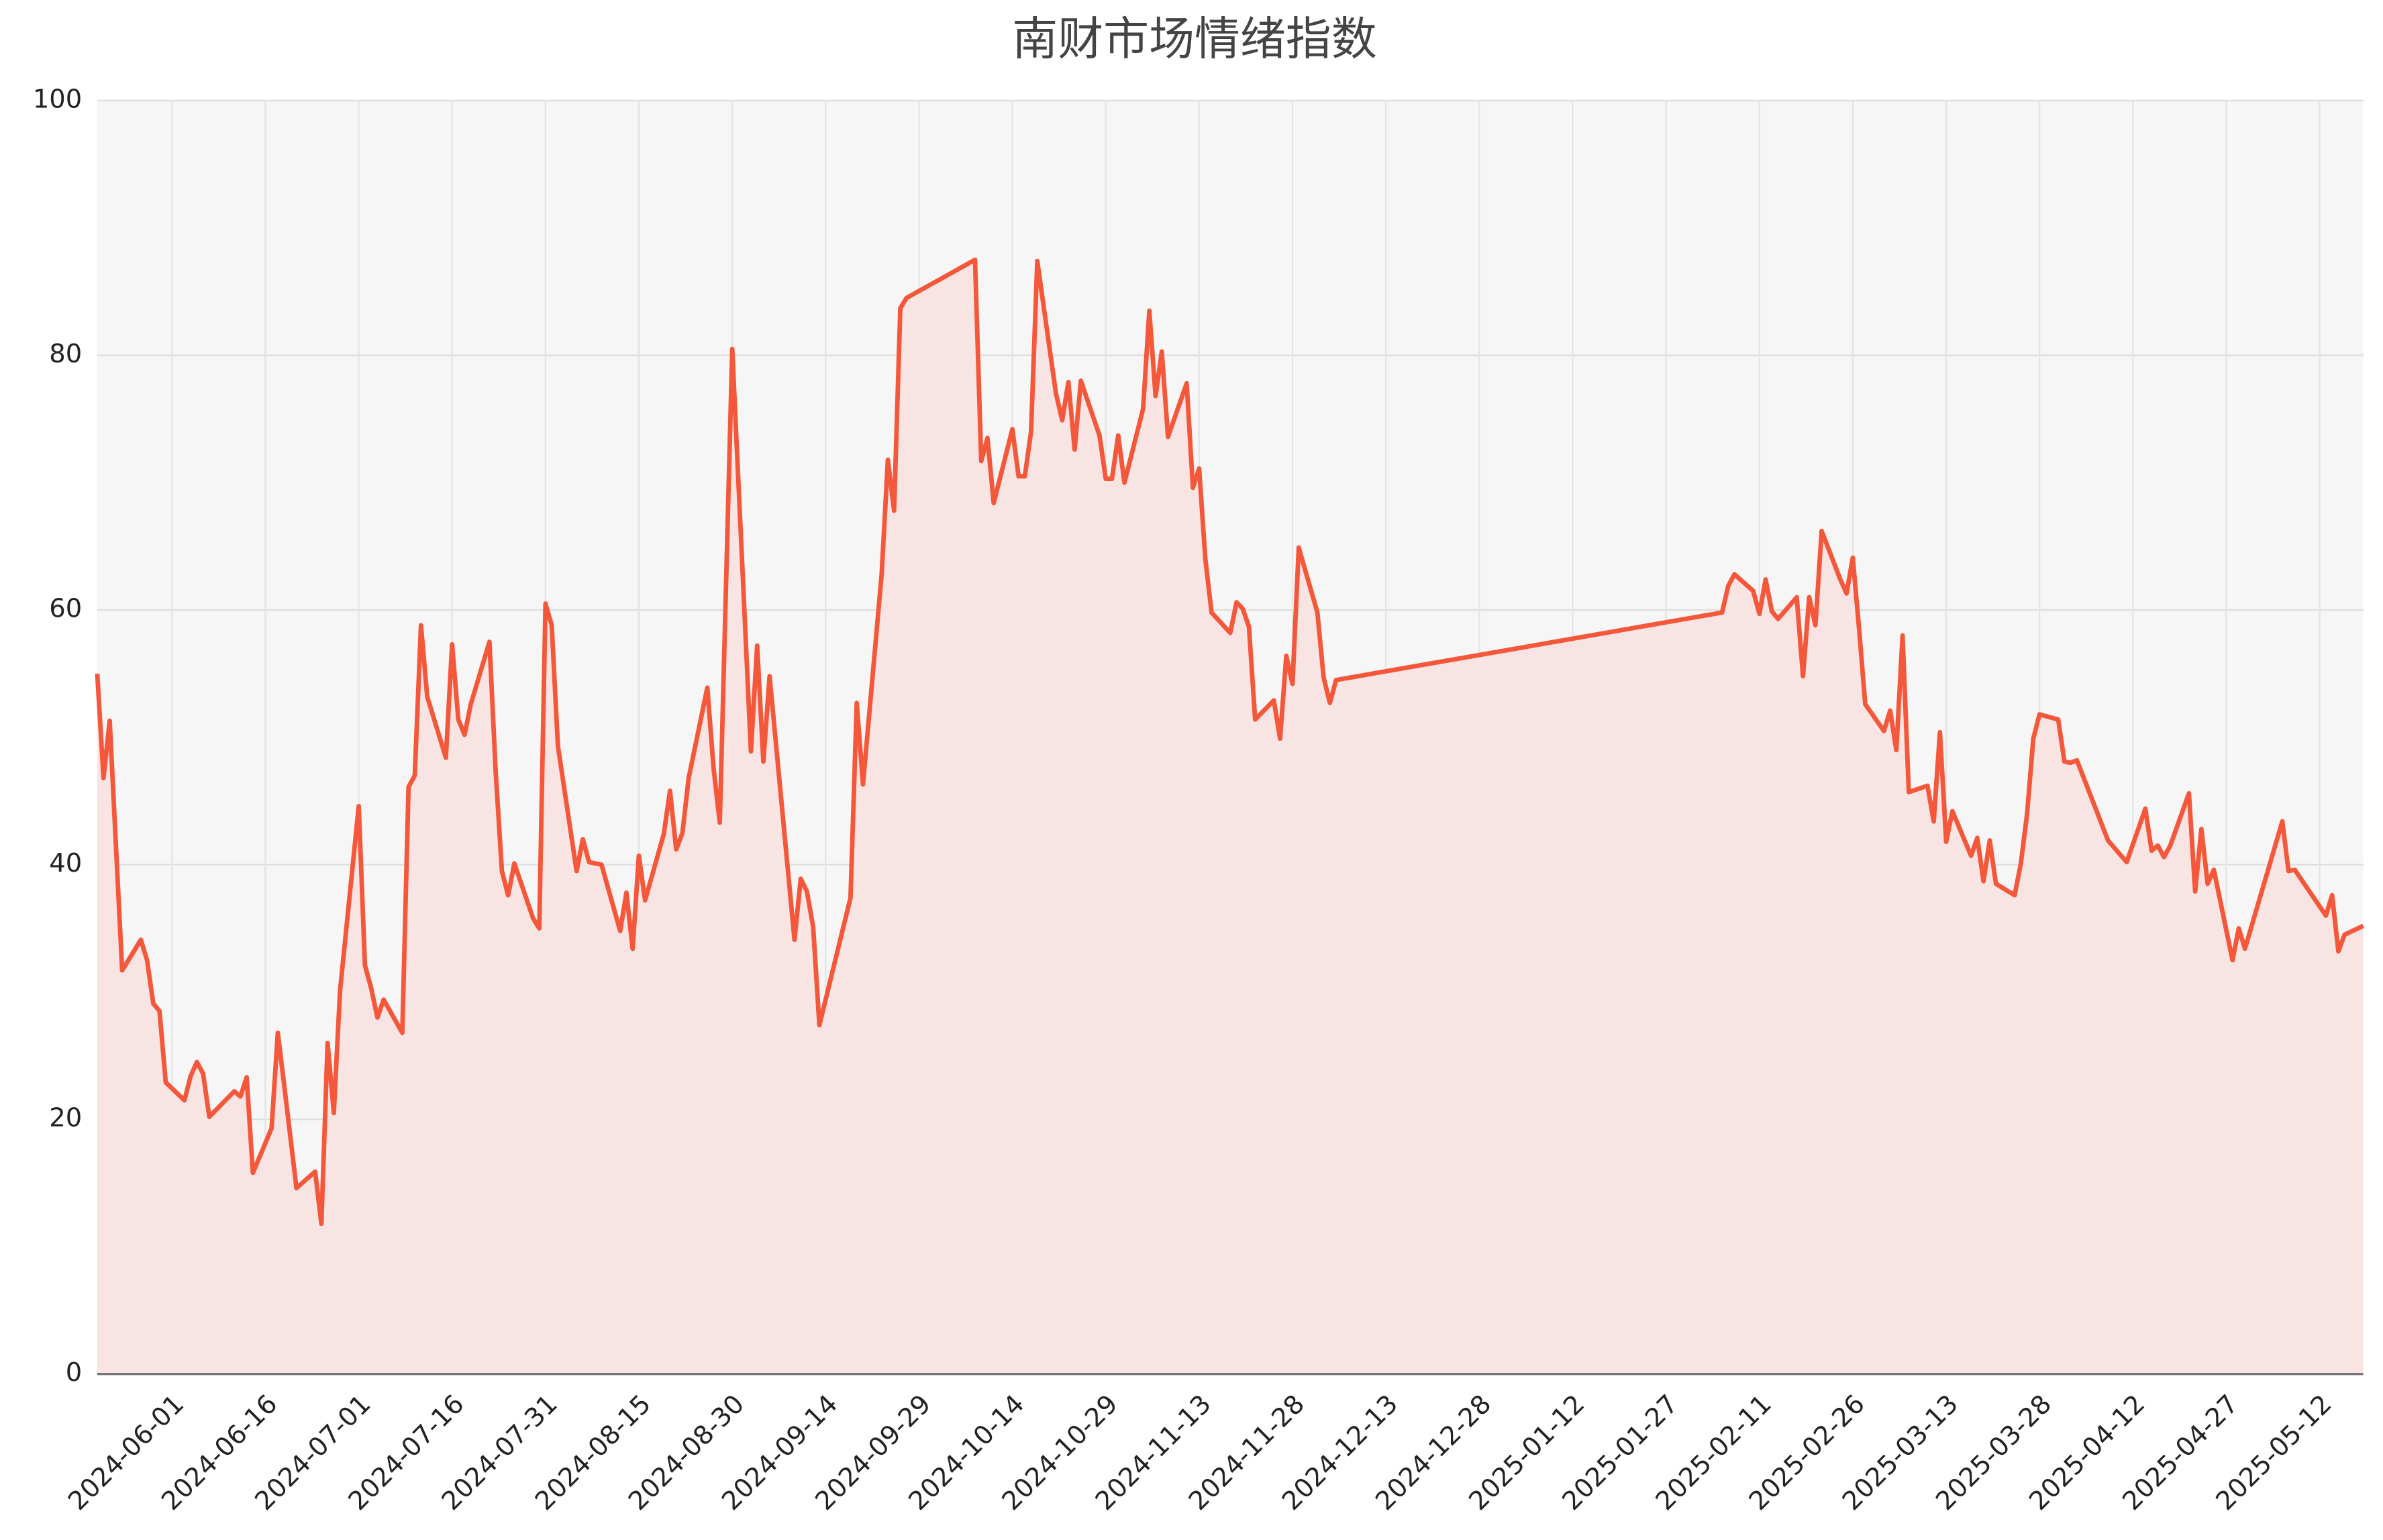 The height and width of the screenshot is (1540, 2383). I want to click on chart-title: 南财市场情绪指数, so click(1194, 39).